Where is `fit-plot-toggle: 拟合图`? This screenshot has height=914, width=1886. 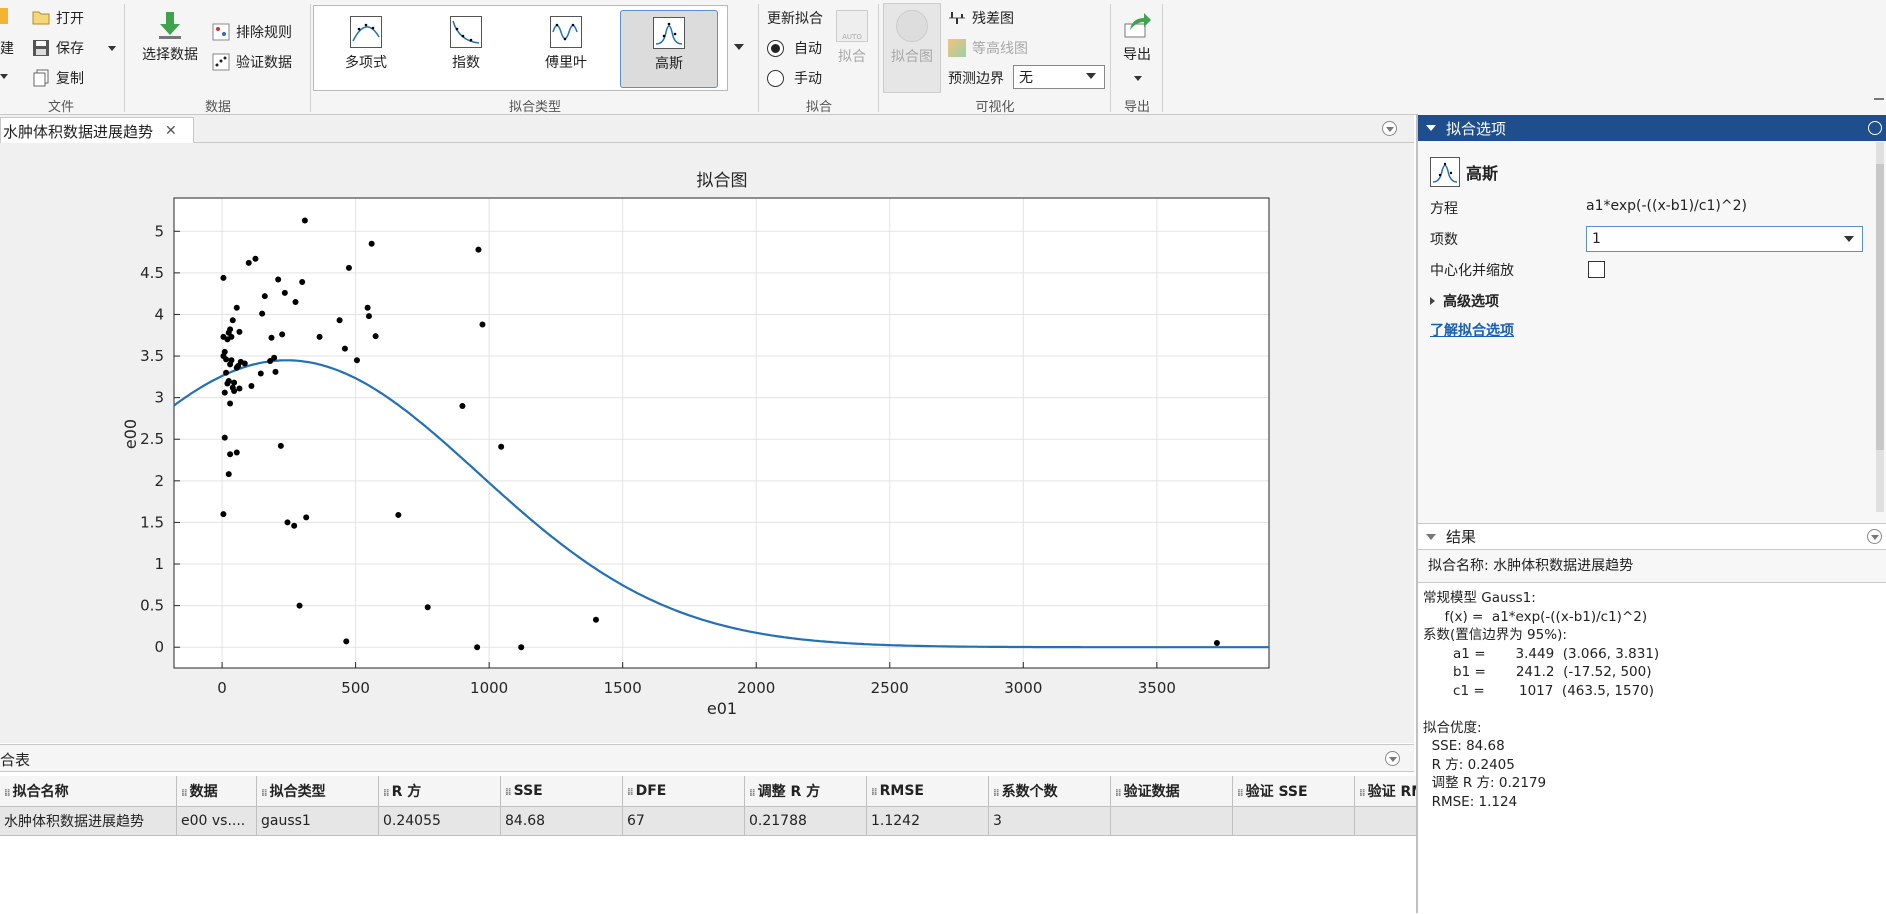 fit-plot-toggle: 拟合图 is located at coordinates (912, 48).